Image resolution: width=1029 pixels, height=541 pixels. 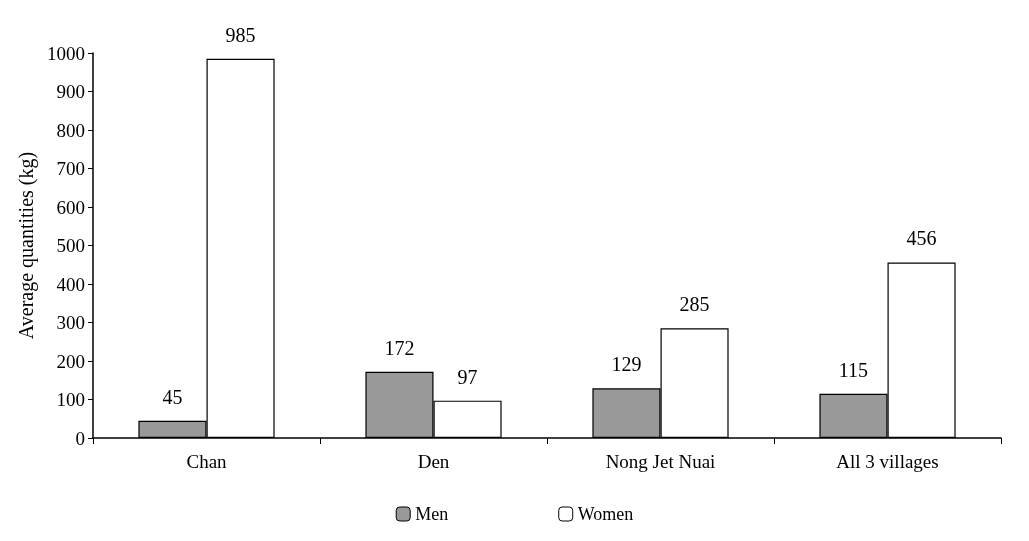 What do you see at coordinates (240, 34) in the screenshot?
I see `data-label: 985` at bounding box center [240, 34].